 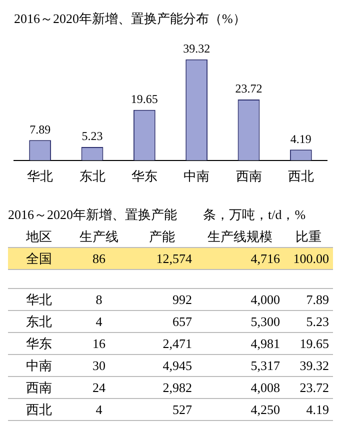 What do you see at coordinates (99, 388) in the screenshot?
I see `text: 24` at bounding box center [99, 388].